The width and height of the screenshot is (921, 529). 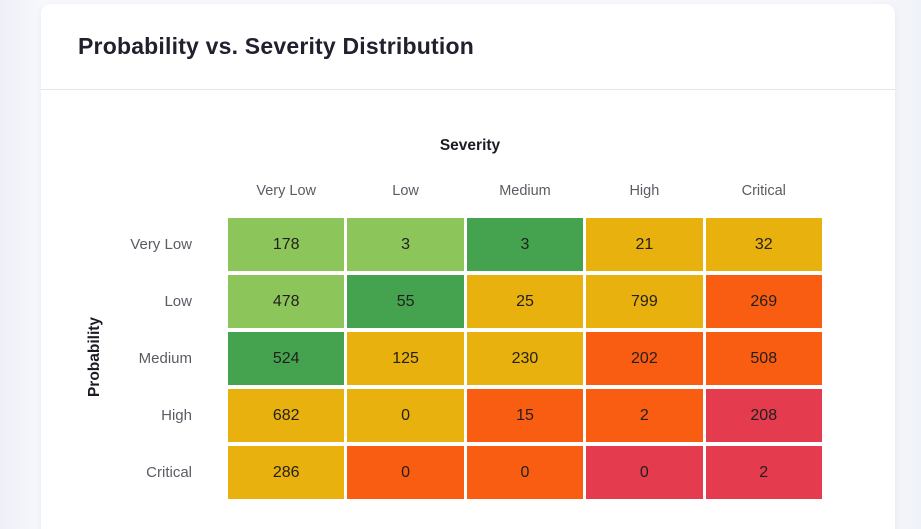 I want to click on heatmap-cell: 202, so click(x=644, y=358).